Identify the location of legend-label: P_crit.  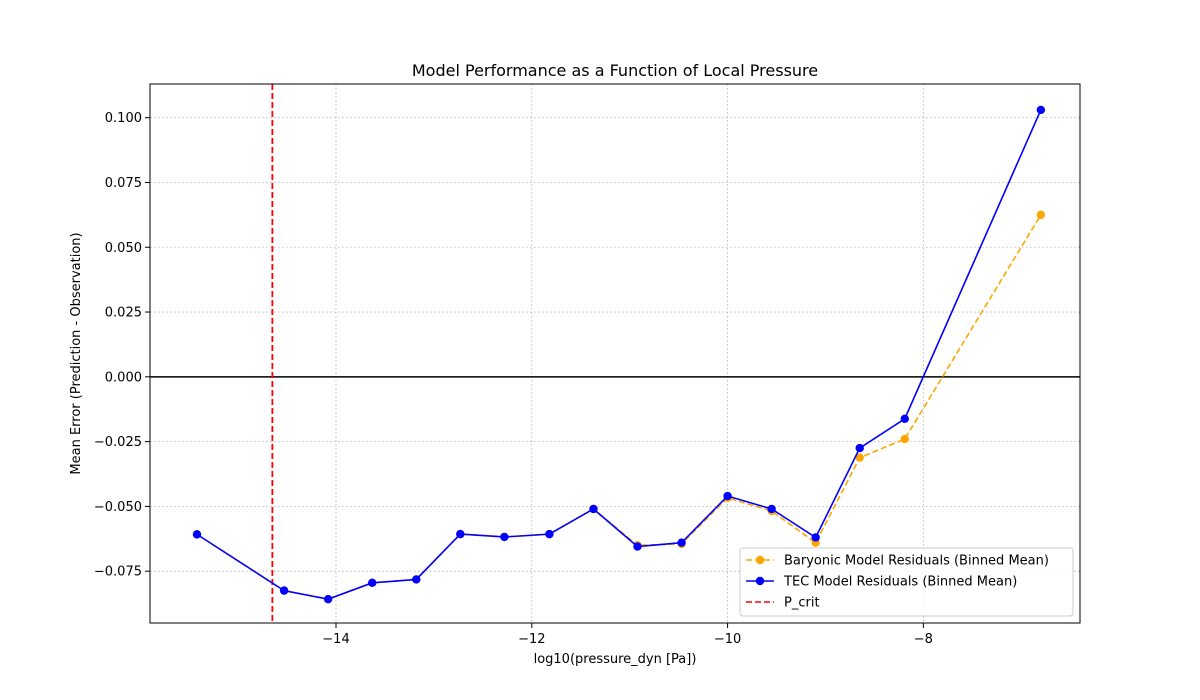
(802, 603).